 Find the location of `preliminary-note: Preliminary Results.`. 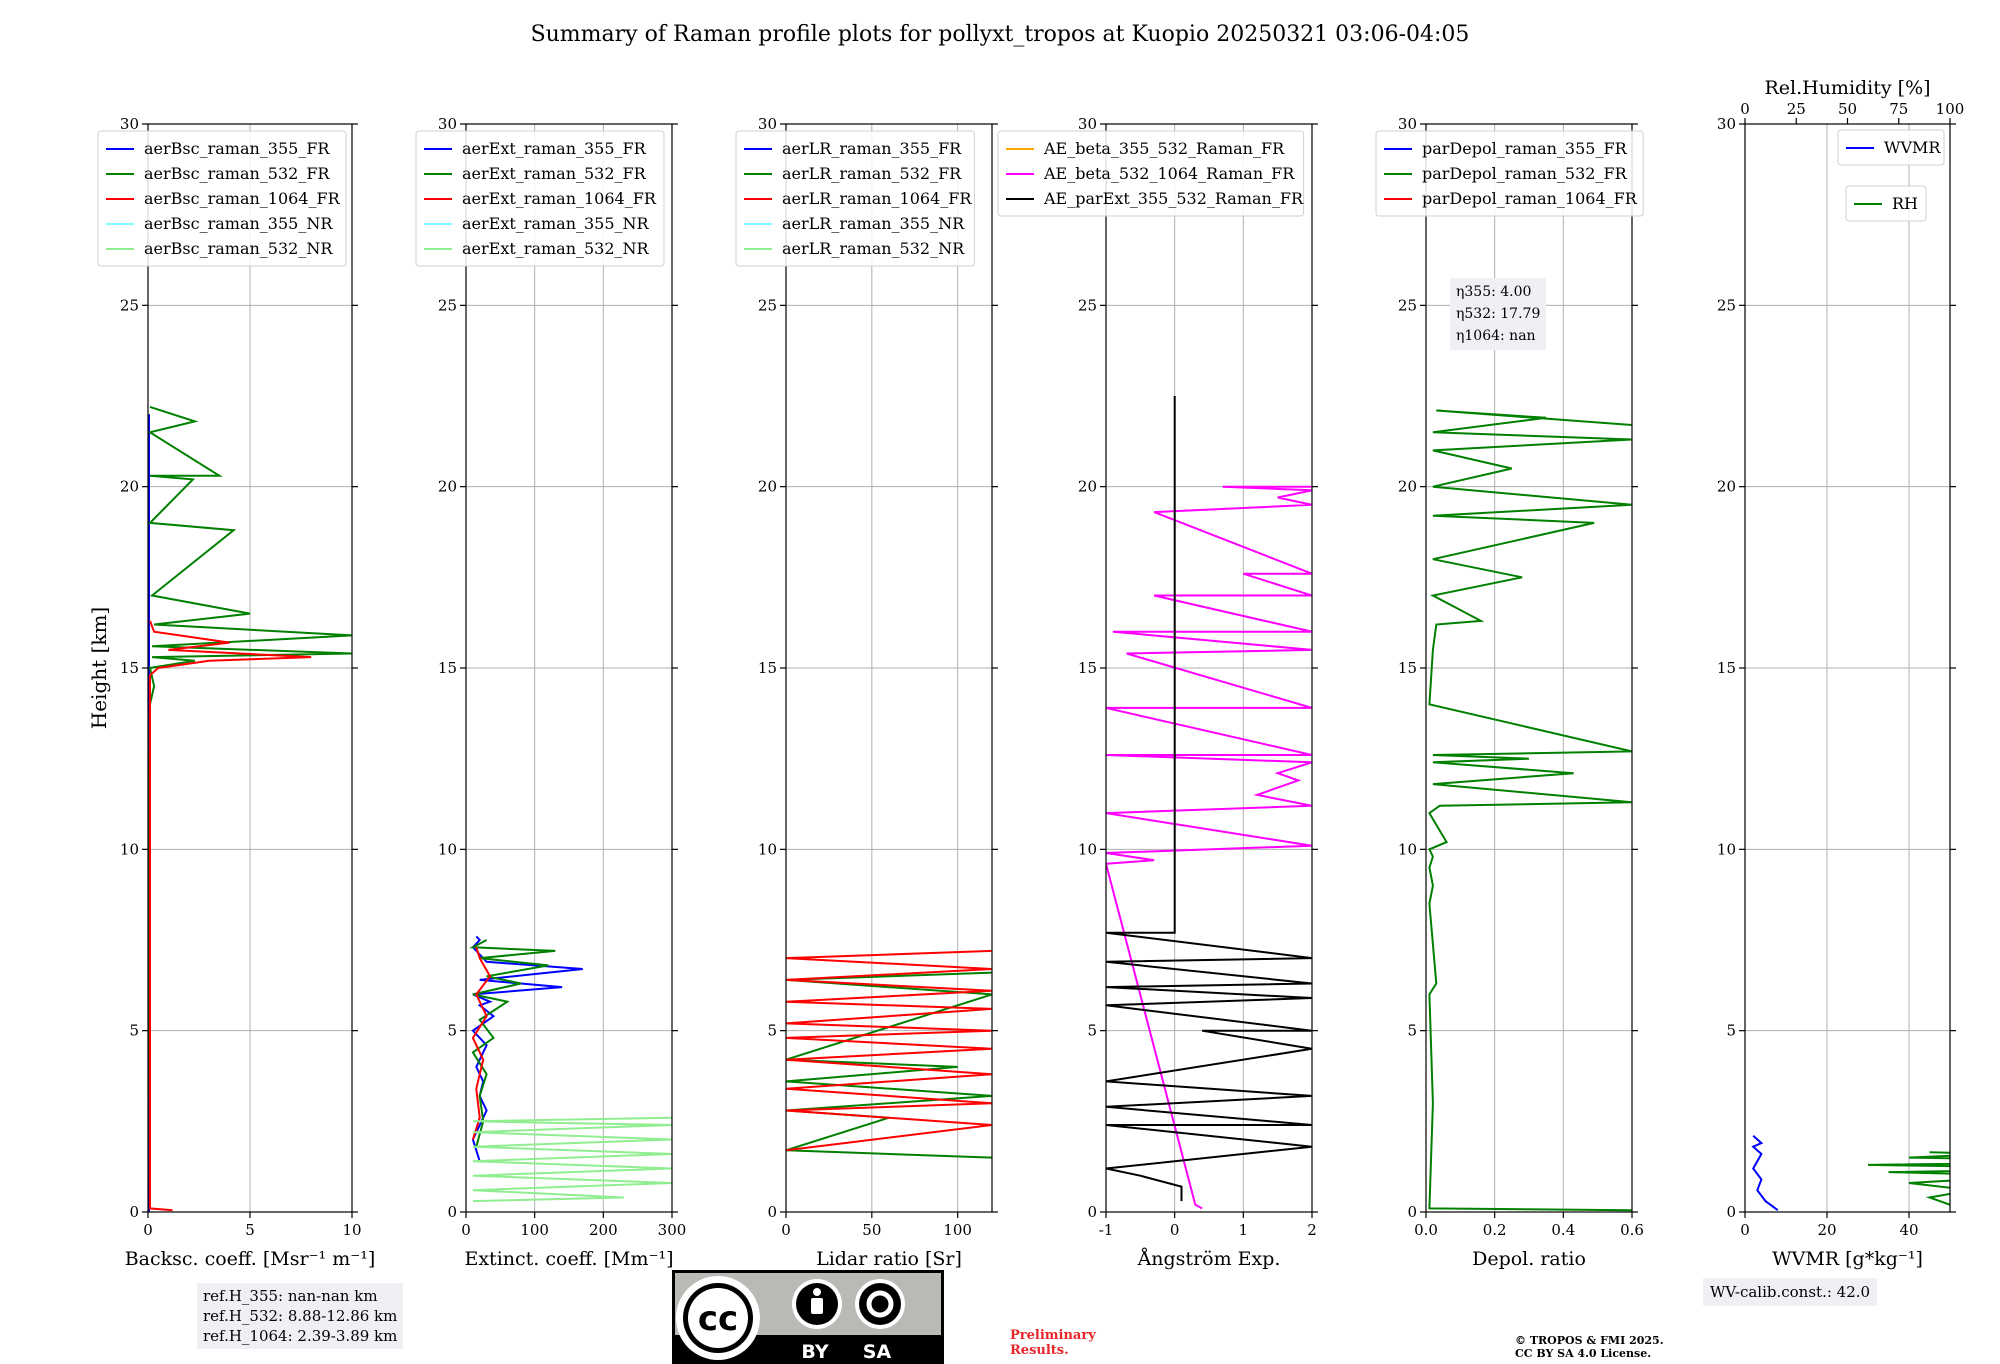

preliminary-note: Preliminary Results. is located at coordinates (1053, 1343).